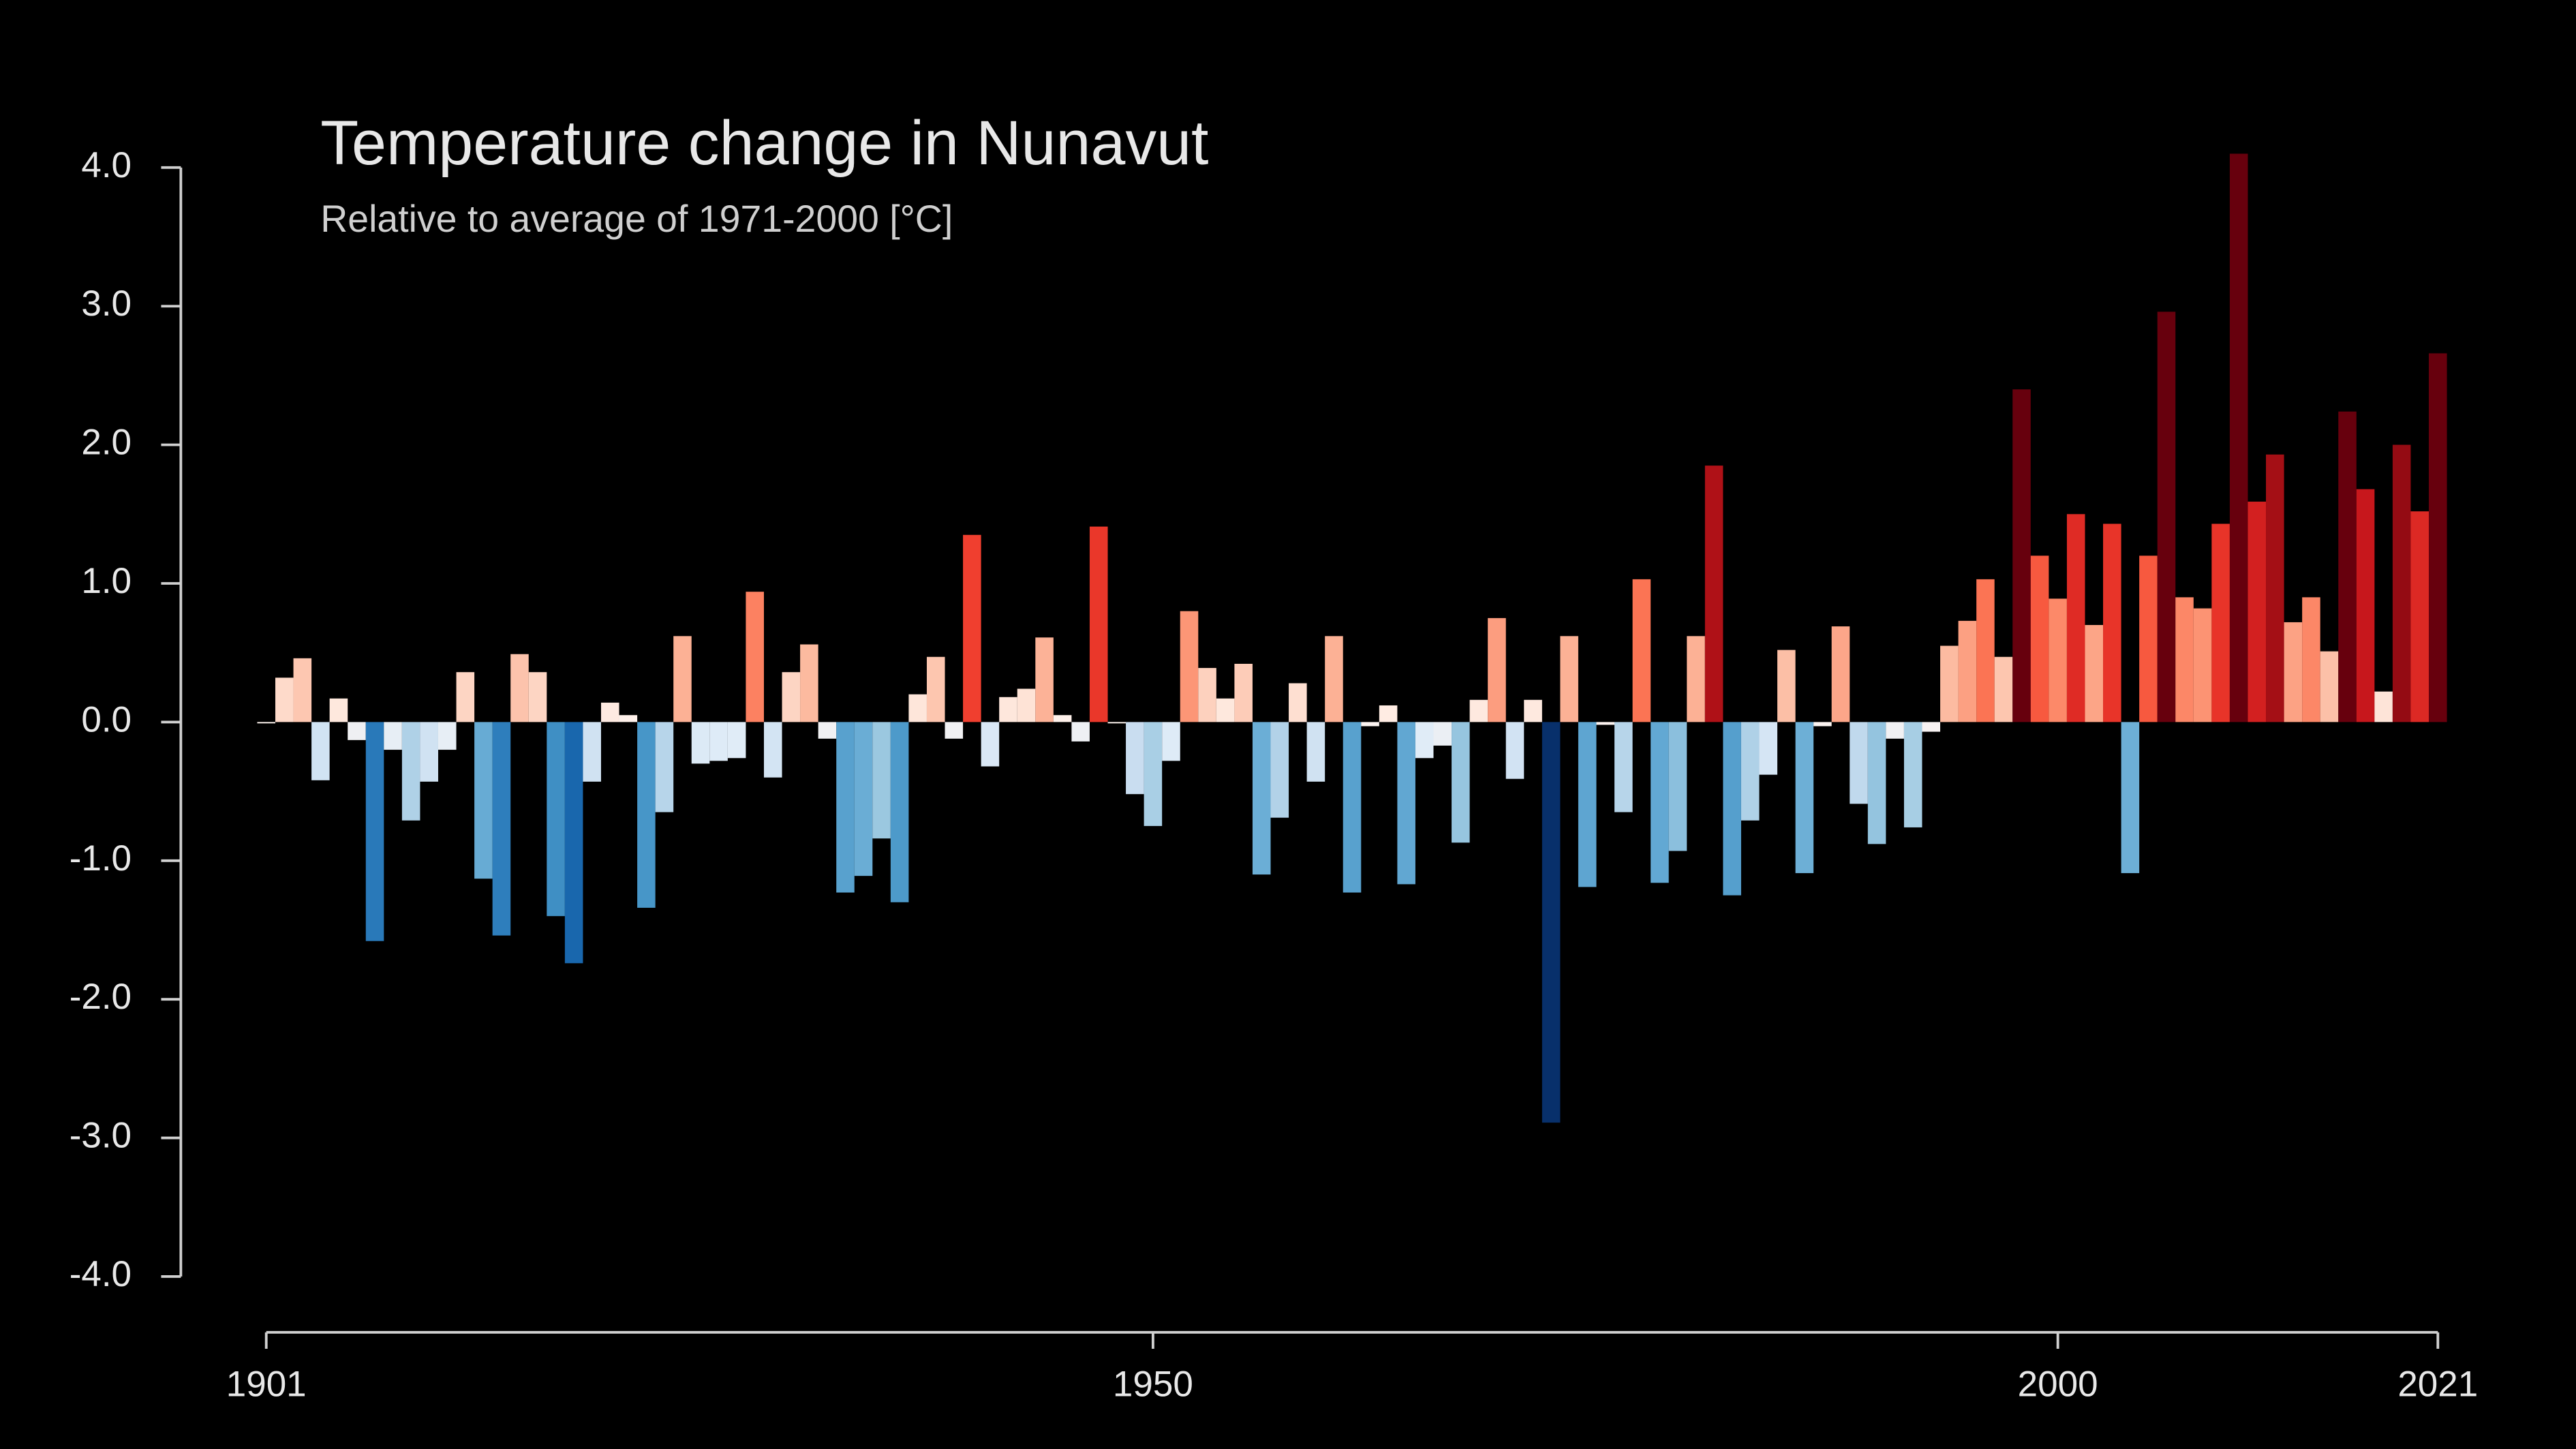 This screenshot has height=1449, width=2576. Describe the element at coordinates (101, 858) in the screenshot. I see `y-tick-label: -1.0` at that location.